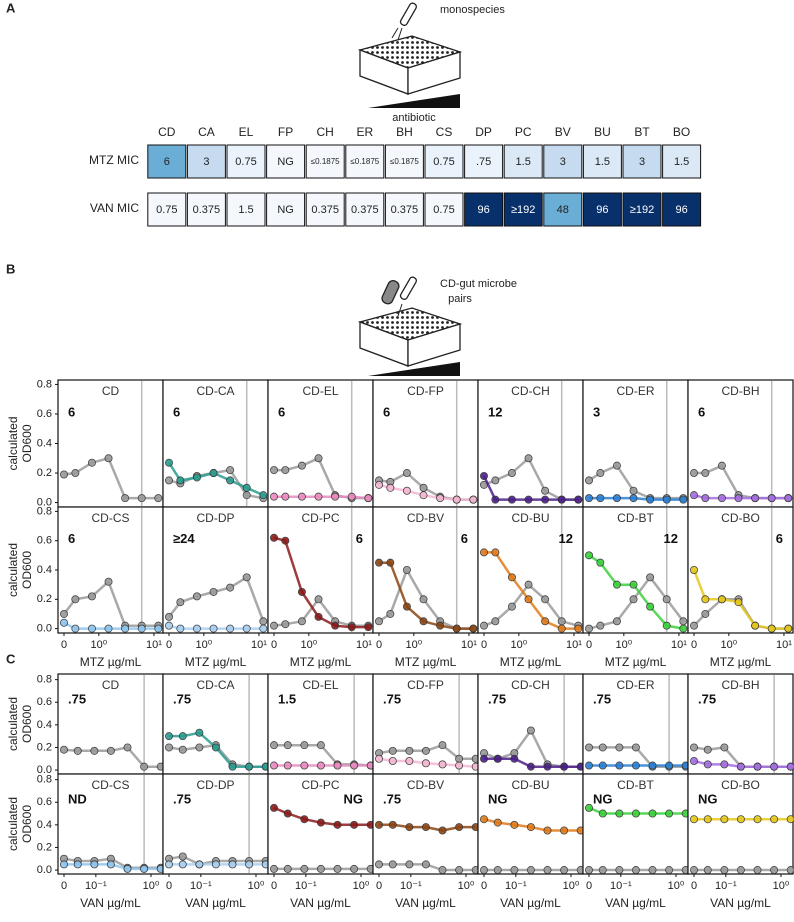 This screenshot has width=794, height=922. What do you see at coordinates (44, 511) in the screenshot?
I see `y-tick-label: 0.8` at bounding box center [44, 511].